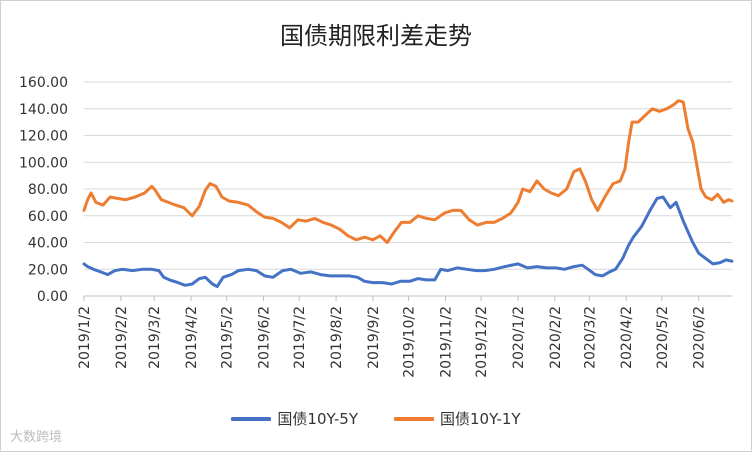 This screenshot has width=752, height=452. Describe the element at coordinates (48, 270) in the screenshot. I see `y-tick-label-1: 20.00` at that location.